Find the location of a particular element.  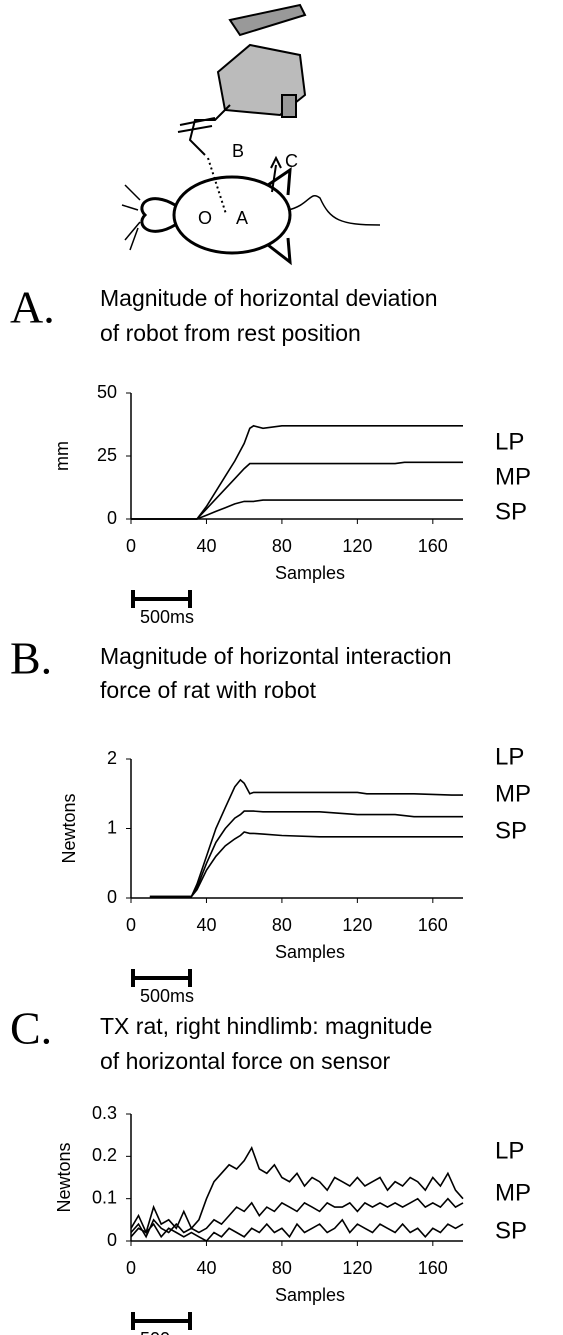

diagram-label: C is located at coordinates (291, 161).